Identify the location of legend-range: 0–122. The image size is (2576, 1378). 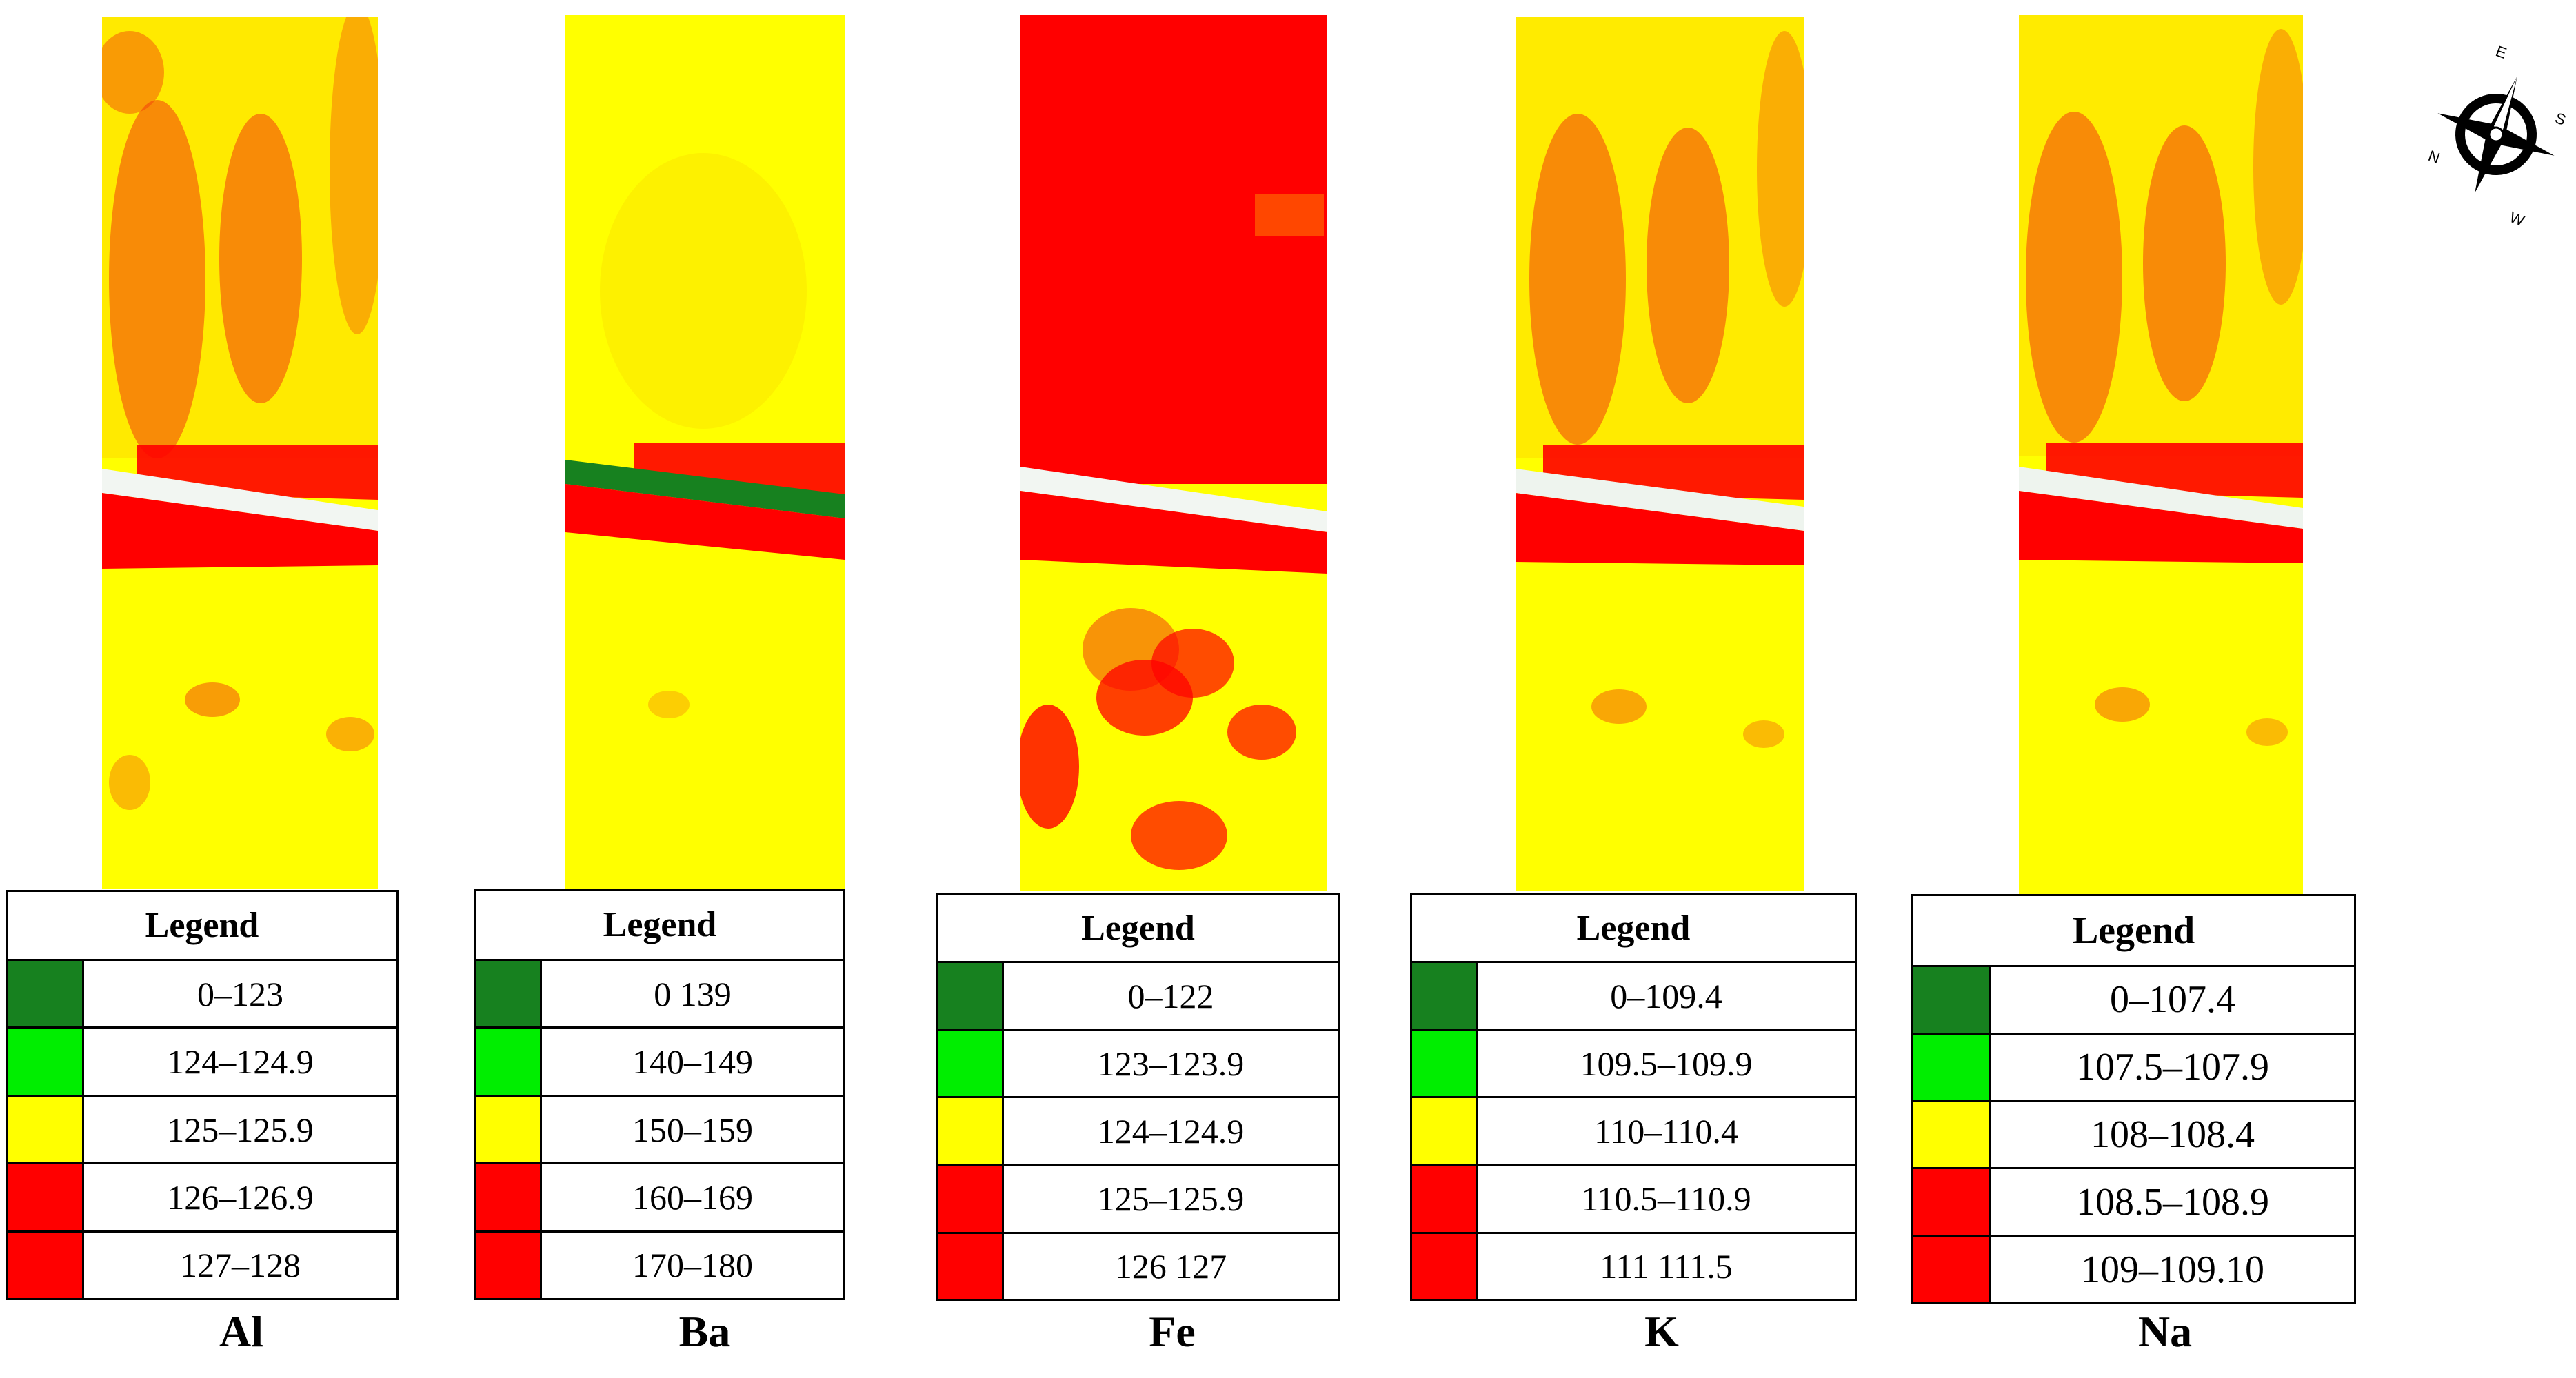
(1170, 995).